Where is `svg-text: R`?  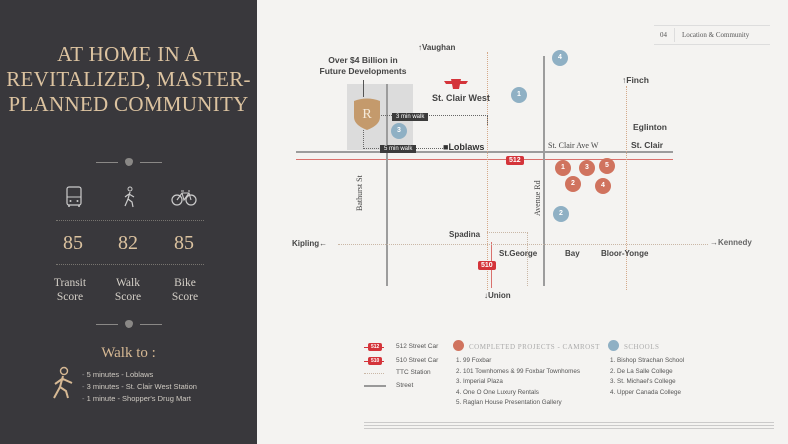 svg-text: R is located at coordinates (367, 114).